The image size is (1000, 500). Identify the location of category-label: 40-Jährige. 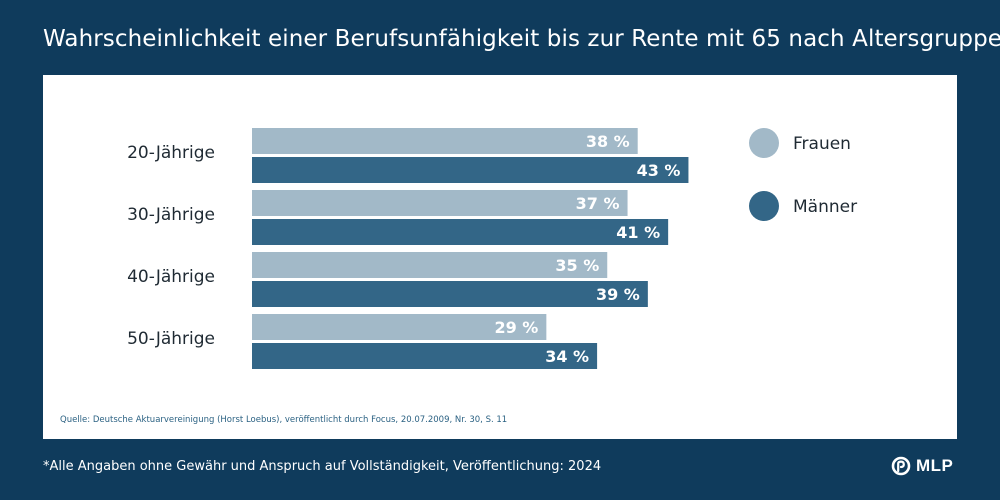
(171, 277).